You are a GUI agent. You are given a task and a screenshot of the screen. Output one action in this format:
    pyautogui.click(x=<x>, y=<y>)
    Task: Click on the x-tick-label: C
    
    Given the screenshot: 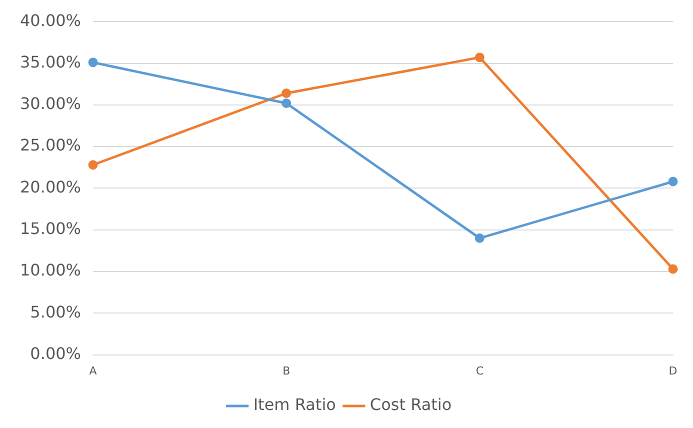 What is the action you would take?
    pyautogui.click(x=480, y=371)
    